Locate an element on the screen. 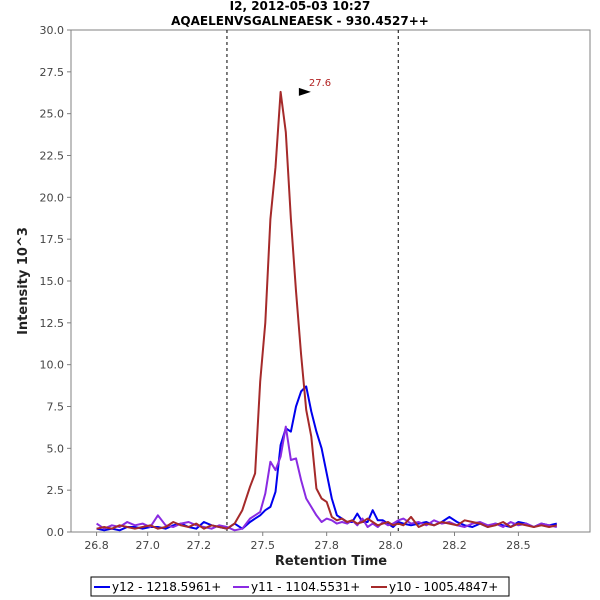  y-tick-label: 2.5 is located at coordinates (56, 490).